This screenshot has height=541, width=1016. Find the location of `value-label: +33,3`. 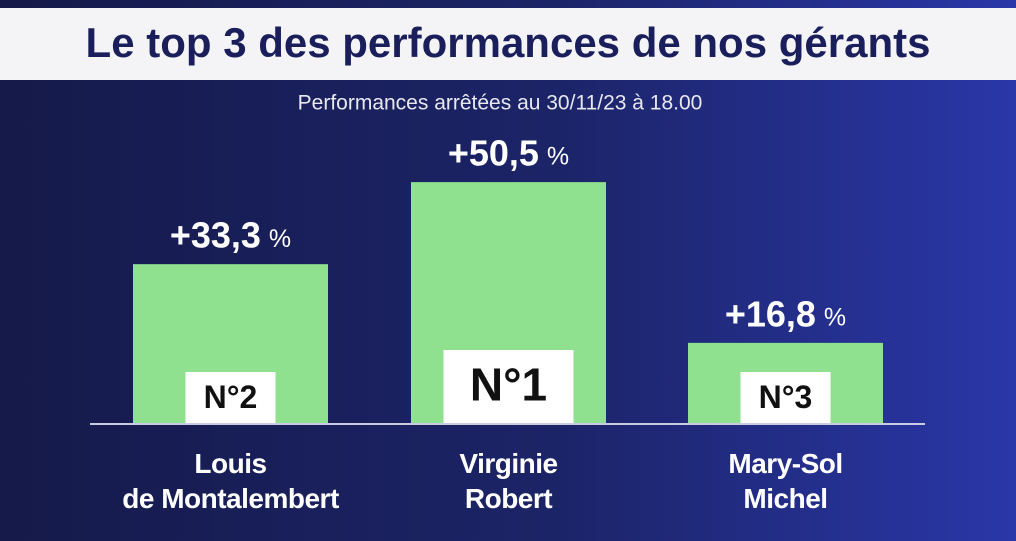

value-label: +33,3 is located at coordinates (215, 235).